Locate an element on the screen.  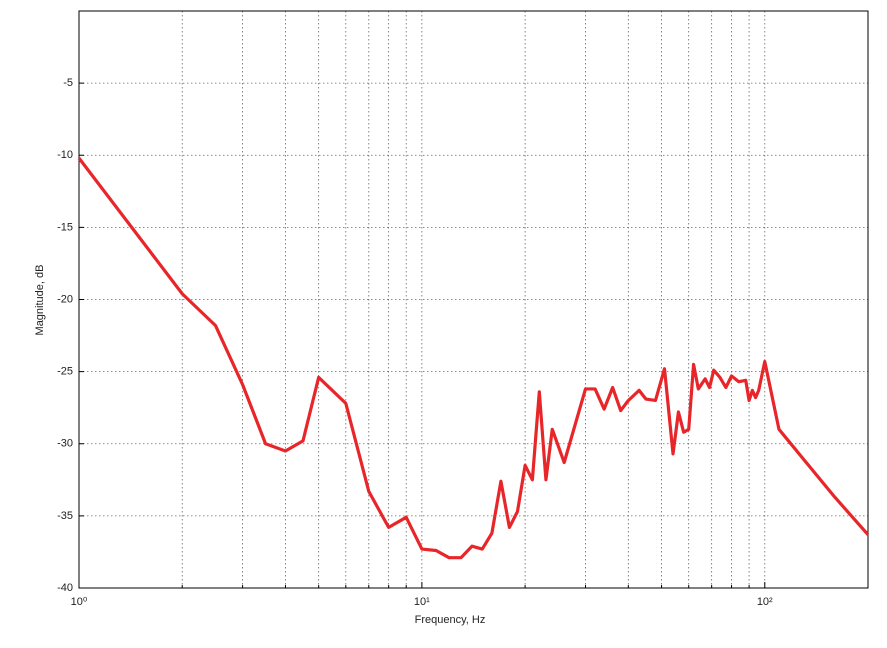
y-tick-label: -30 is located at coordinates (65, 444).